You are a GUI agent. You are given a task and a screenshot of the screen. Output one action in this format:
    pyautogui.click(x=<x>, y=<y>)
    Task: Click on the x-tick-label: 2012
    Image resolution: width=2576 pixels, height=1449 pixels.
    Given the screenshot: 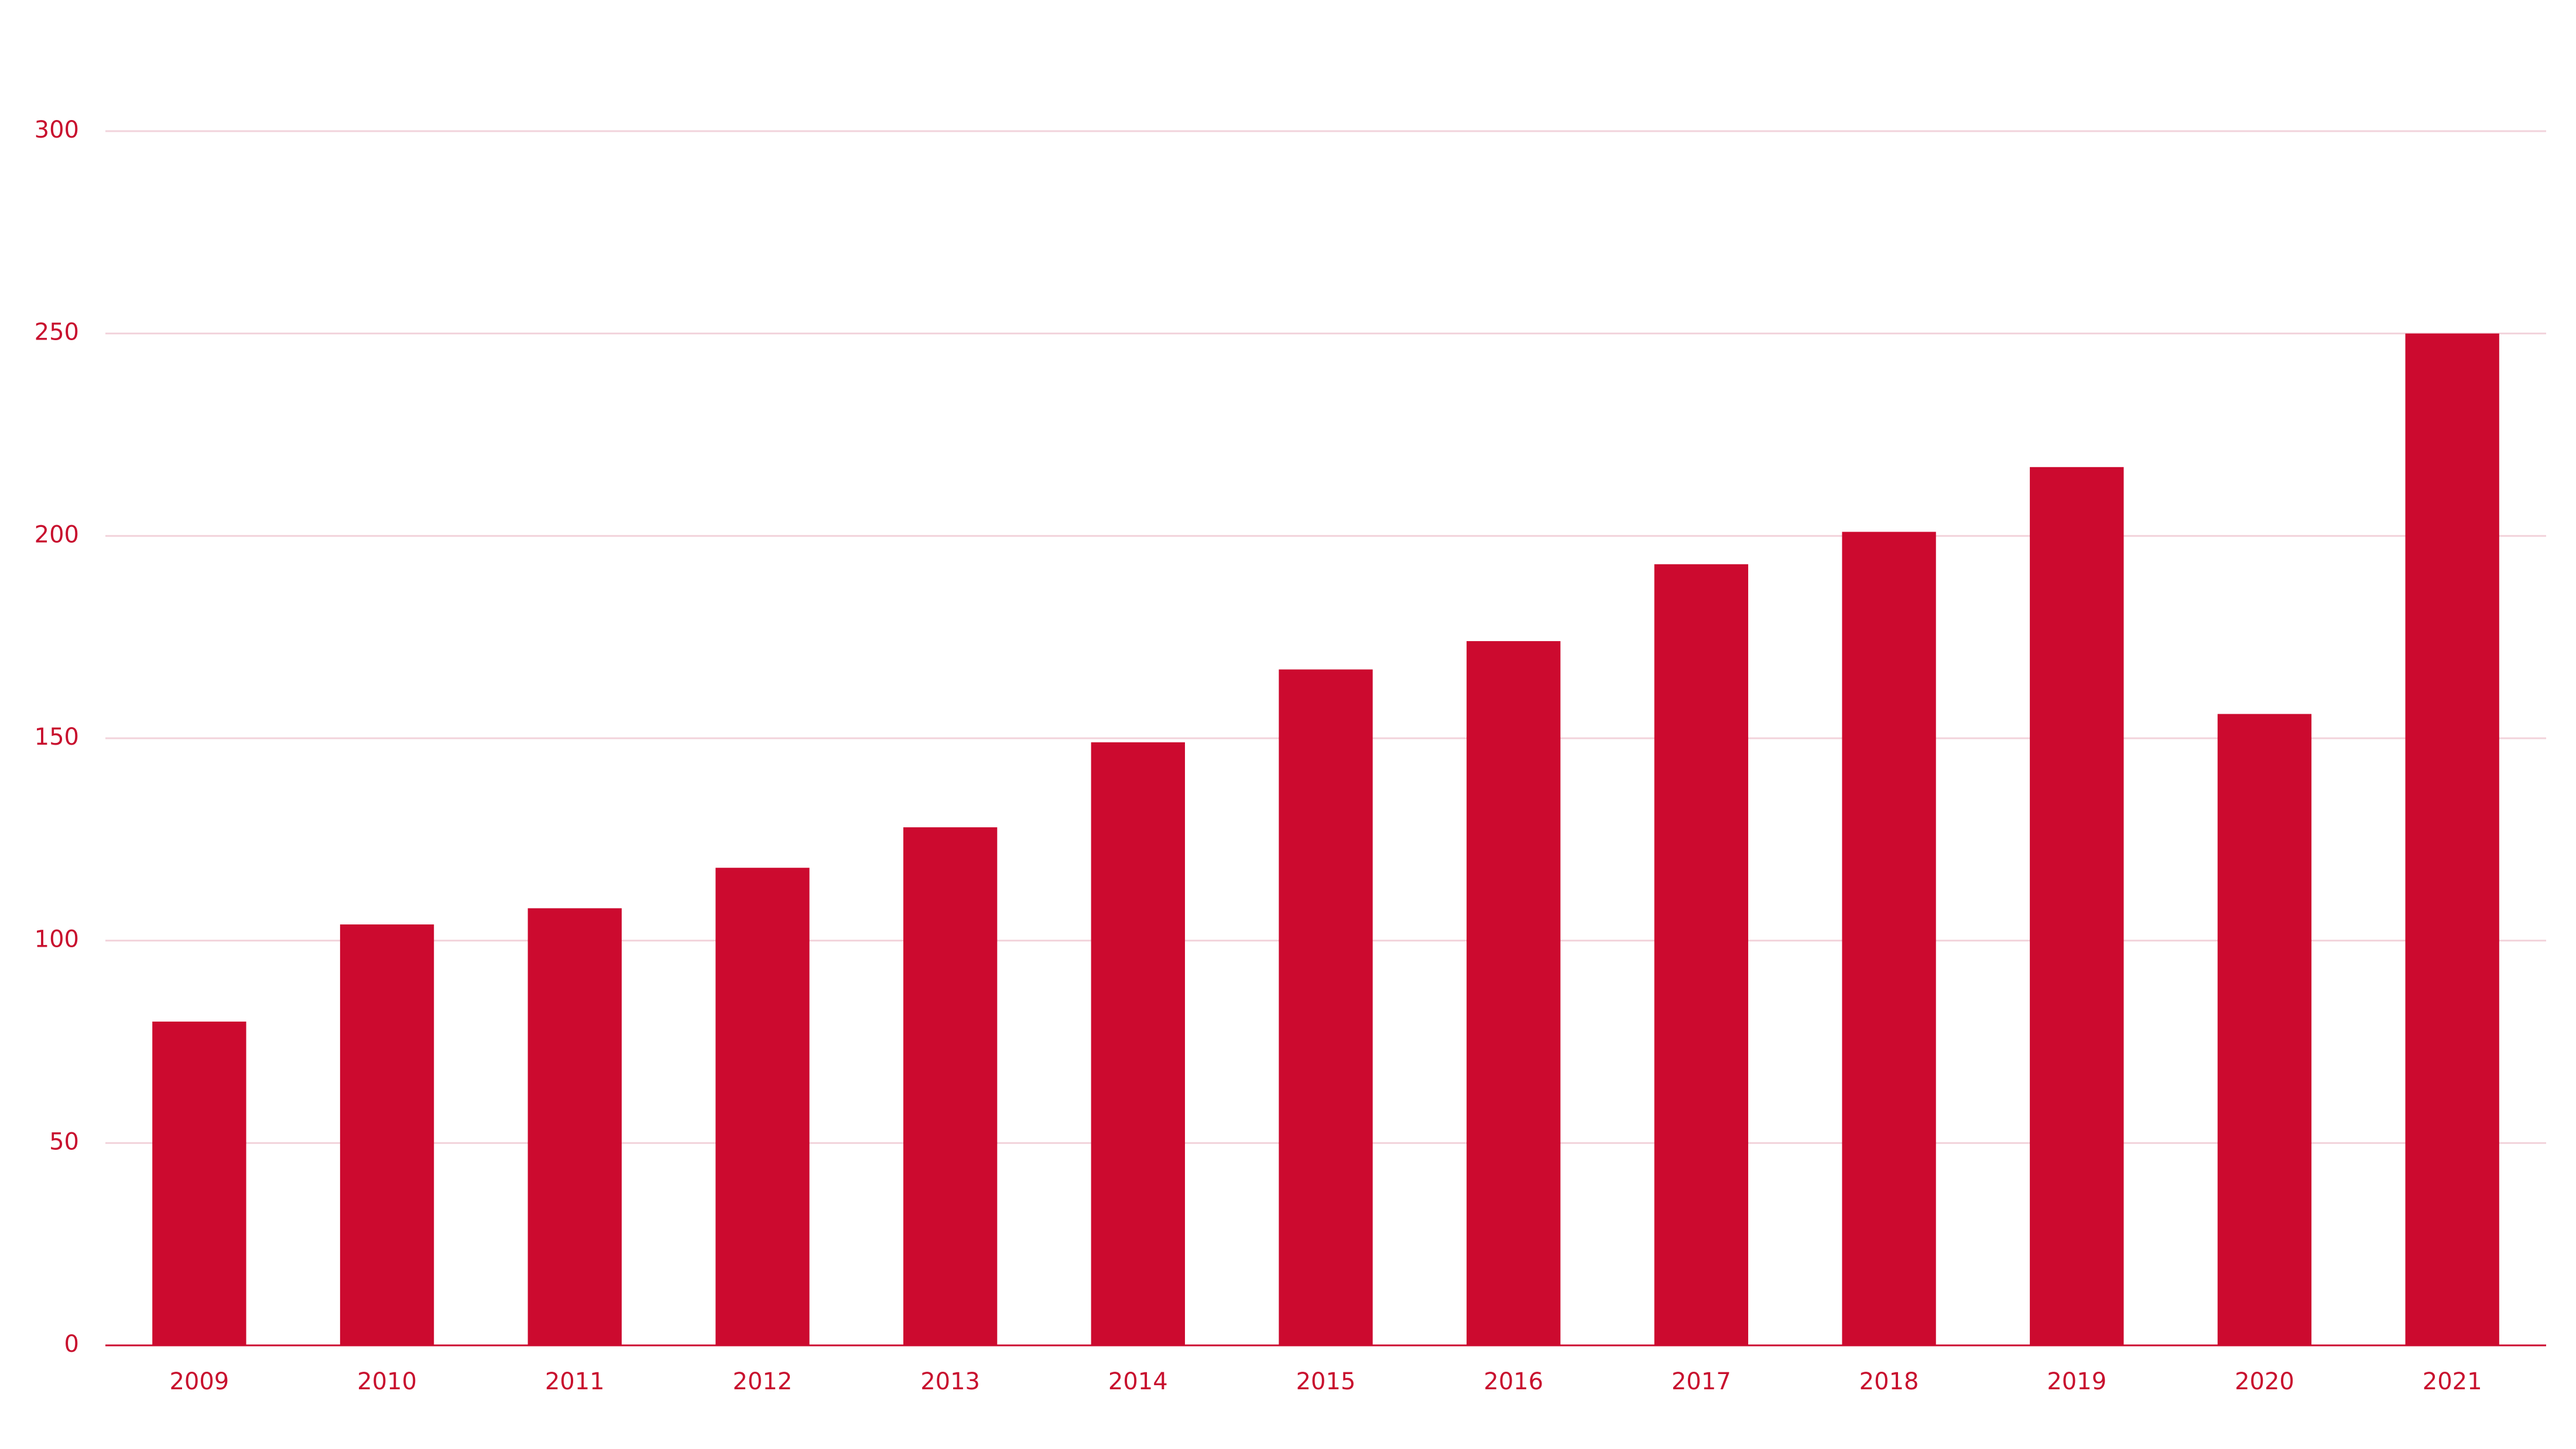 What is the action you would take?
    pyautogui.click(x=763, y=1381)
    